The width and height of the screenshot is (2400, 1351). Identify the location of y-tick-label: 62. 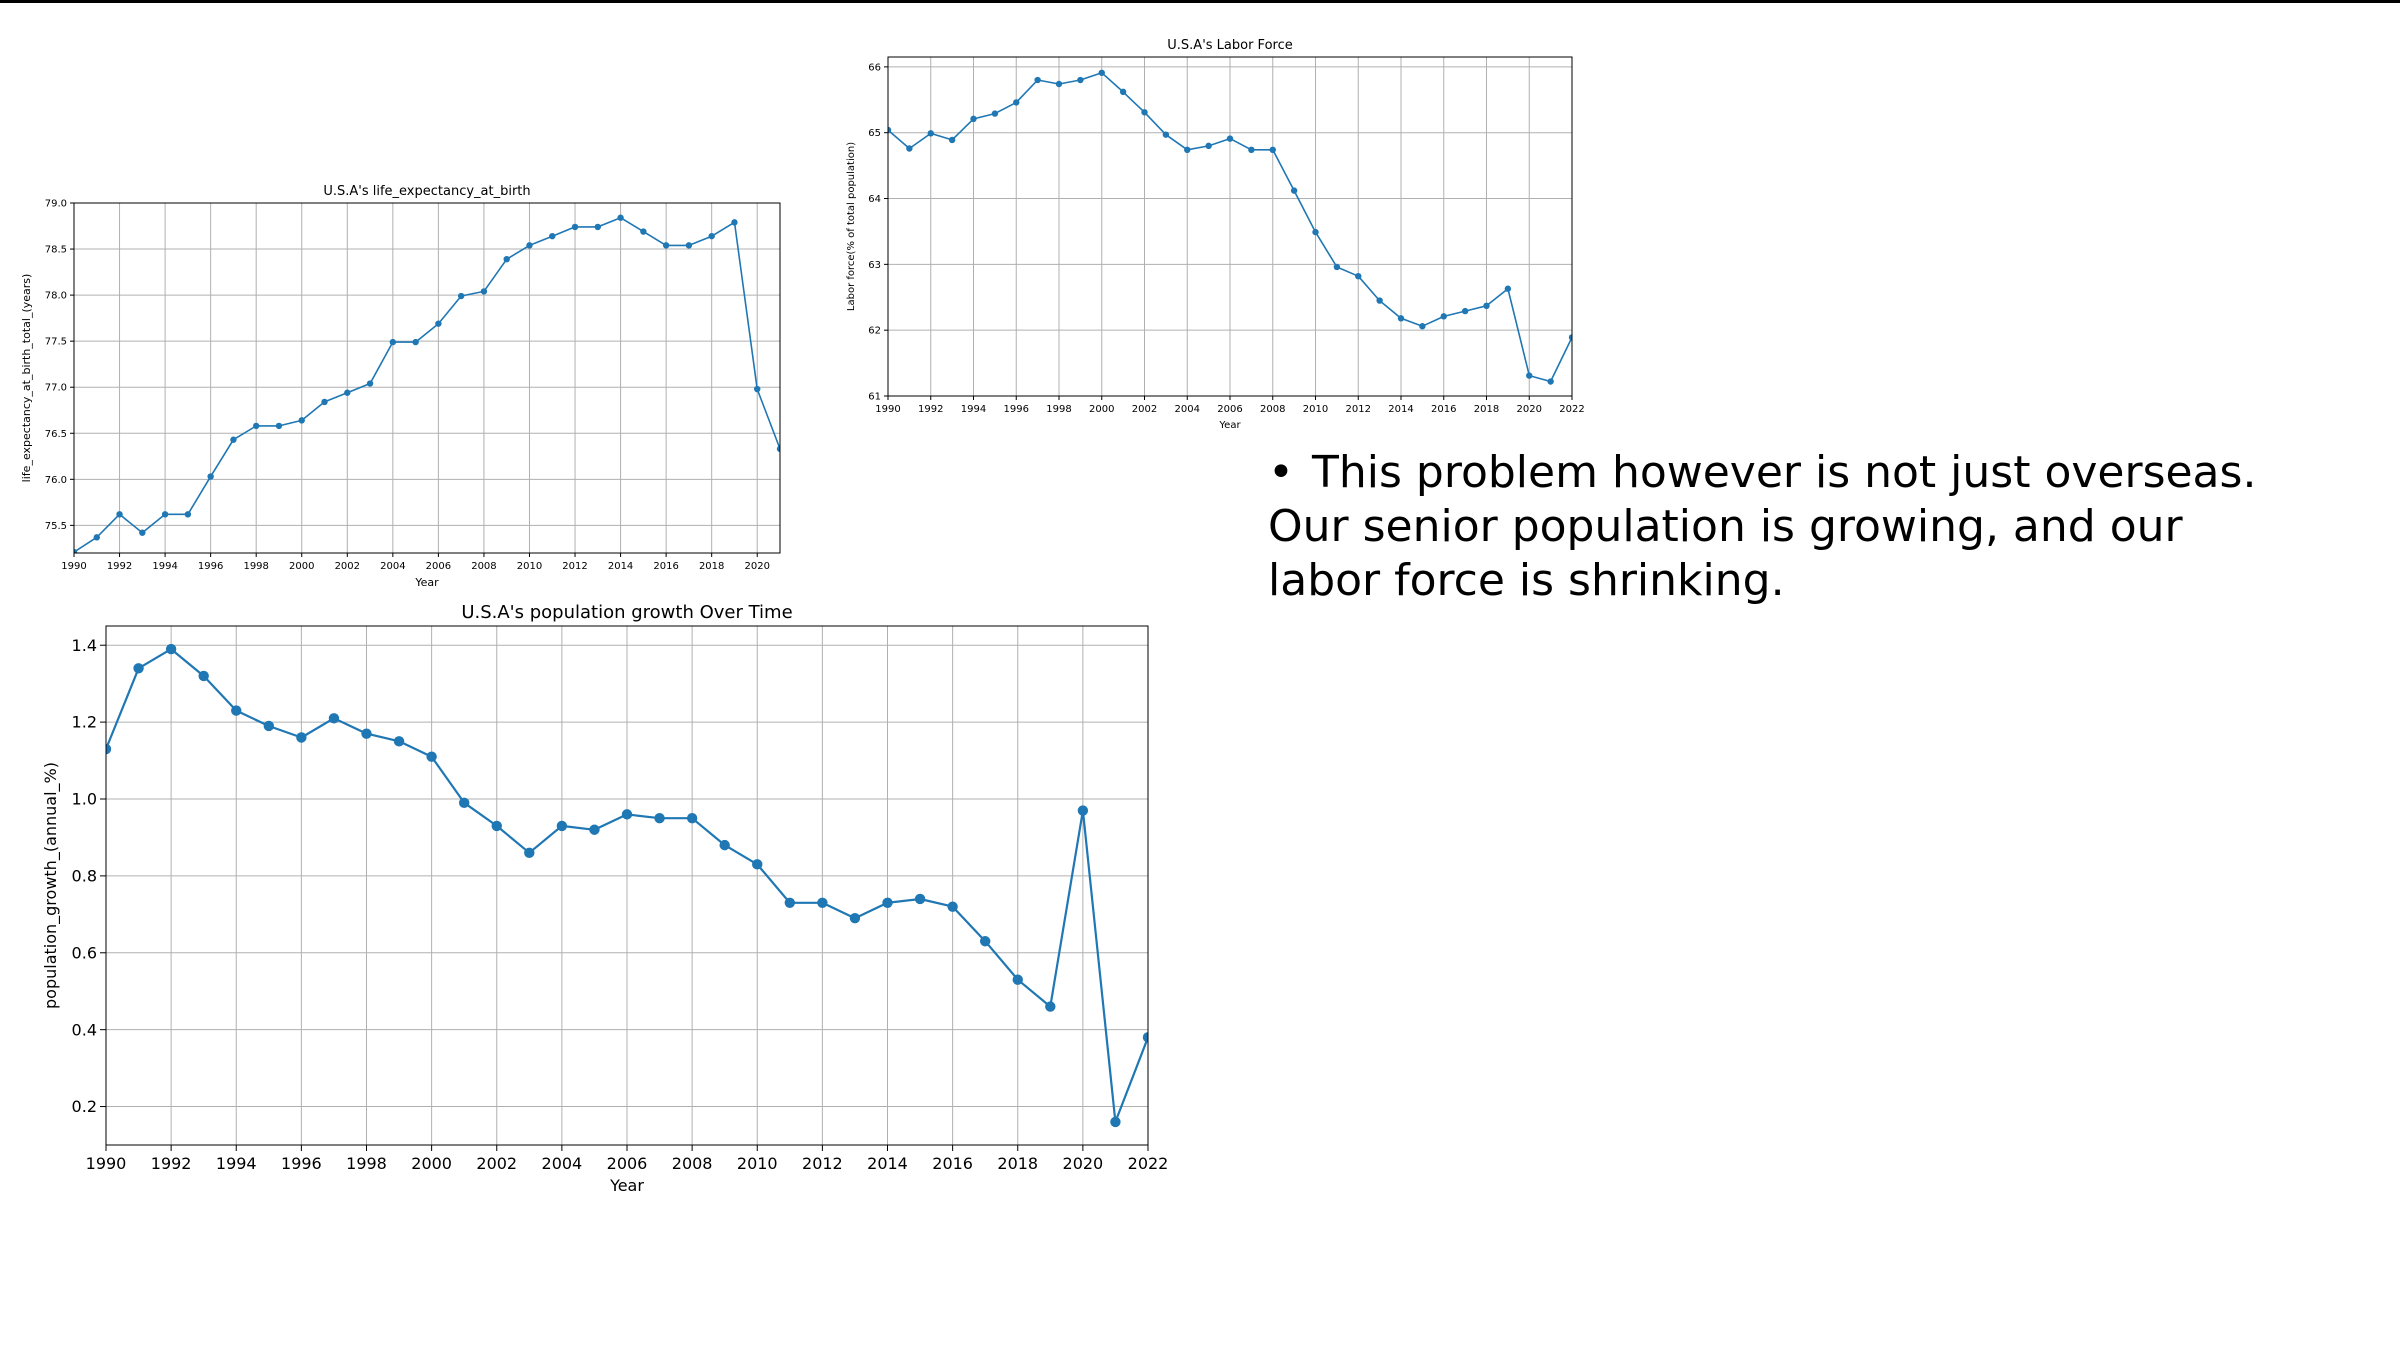
(874, 331).